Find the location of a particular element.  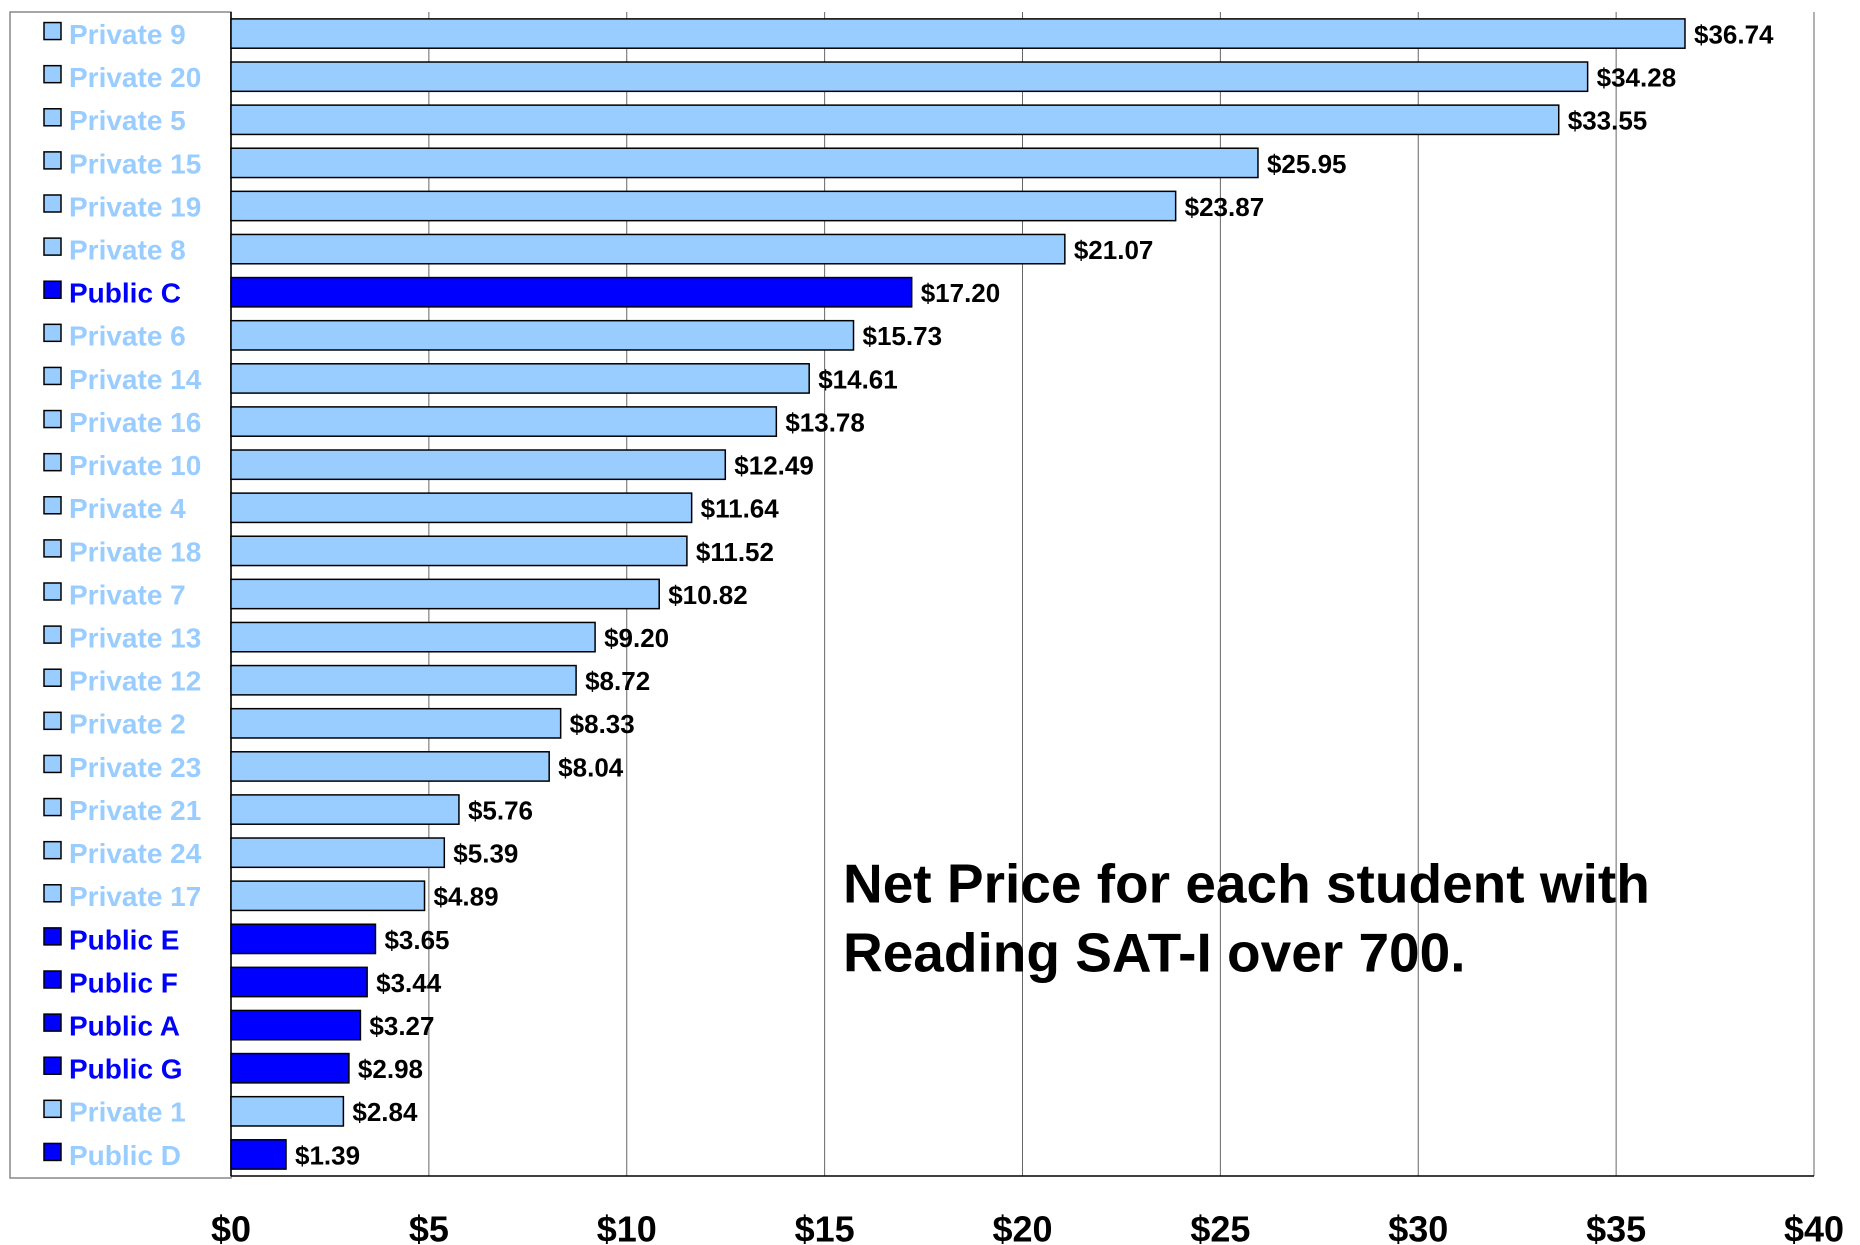

value-label: $8.33 is located at coordinates (602, 724).